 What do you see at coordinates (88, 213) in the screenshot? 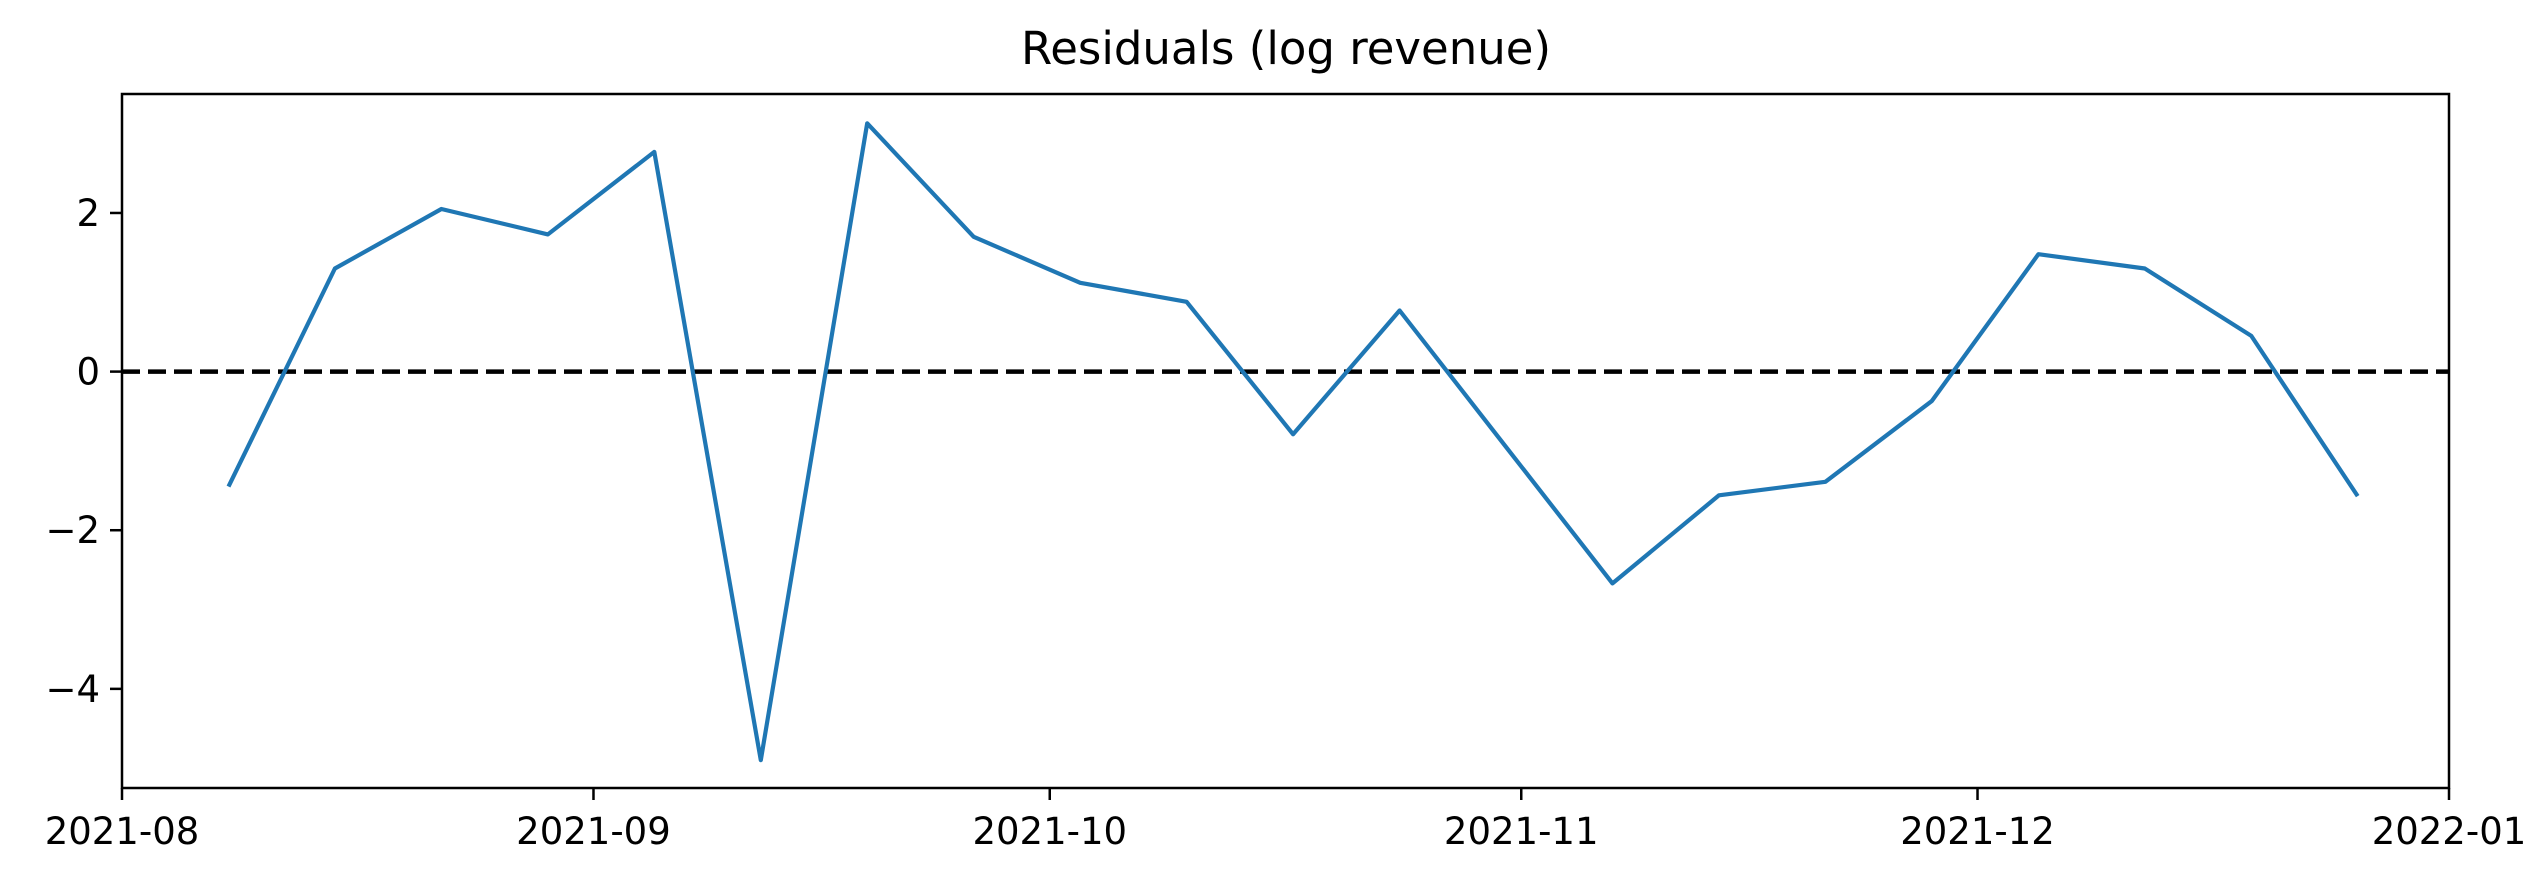
I see `y-tick-label: 2` at bounding box center [88, 213].